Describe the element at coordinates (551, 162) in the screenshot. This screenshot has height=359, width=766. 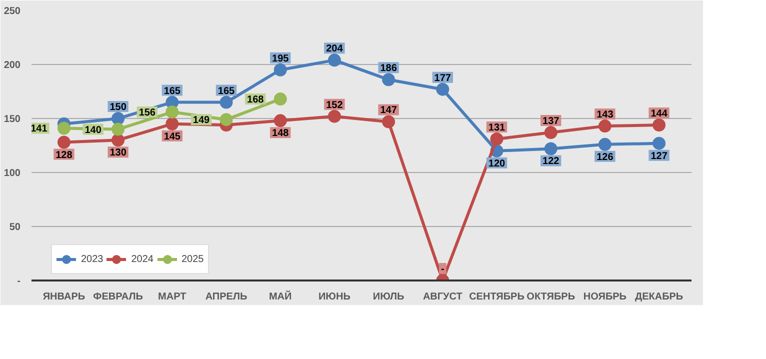
I see `data-label: 122` at that location.